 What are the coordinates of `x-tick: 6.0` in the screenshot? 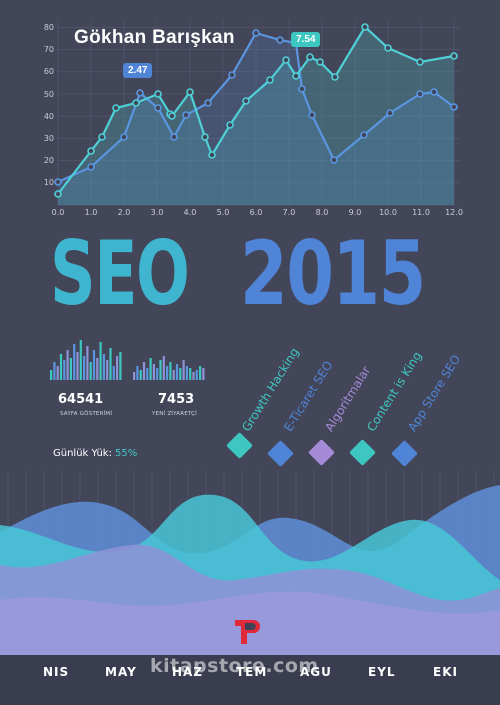 It's located at (256, 212).